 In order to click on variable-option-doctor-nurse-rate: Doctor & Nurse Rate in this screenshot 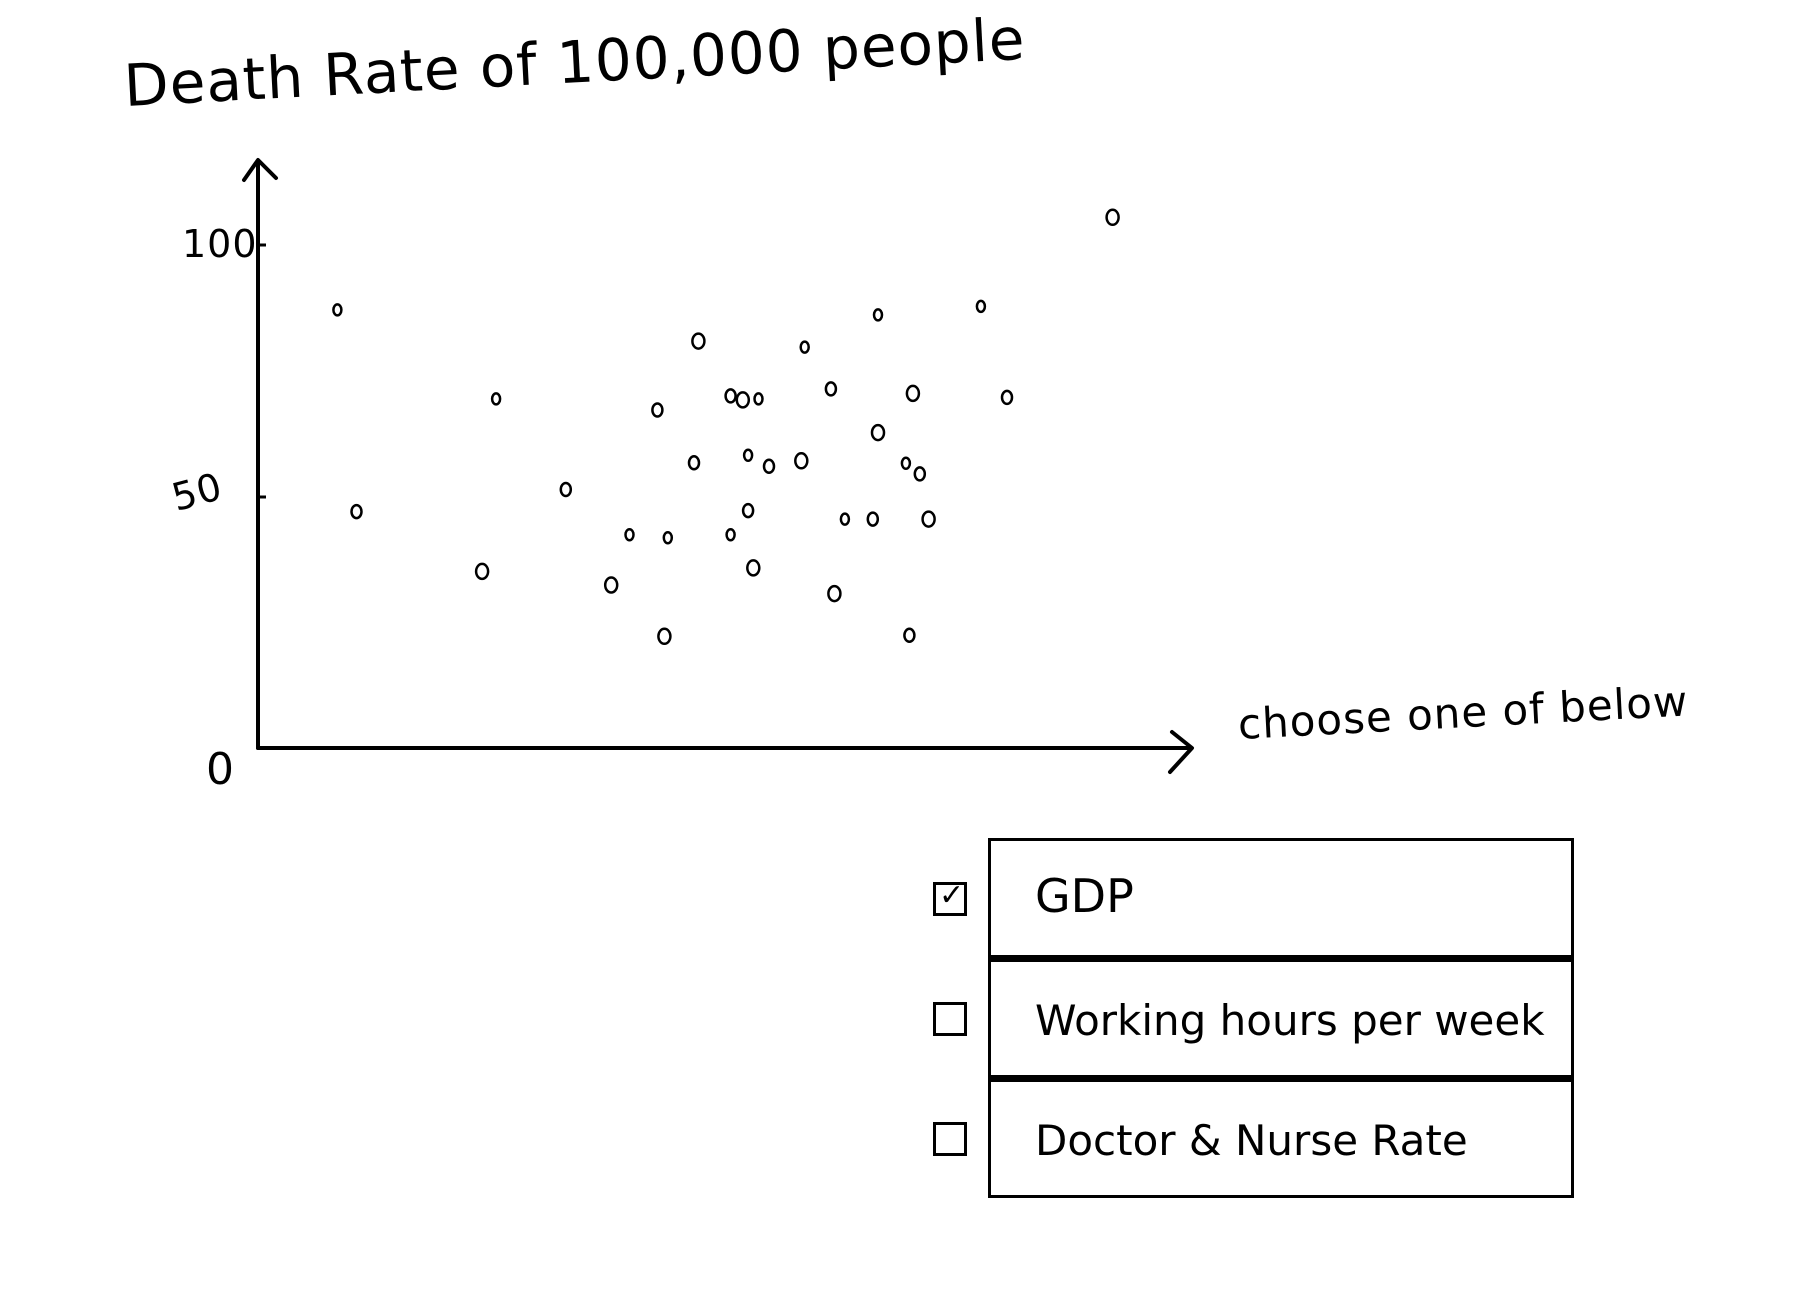, I will do `click(1255, 1138)`.